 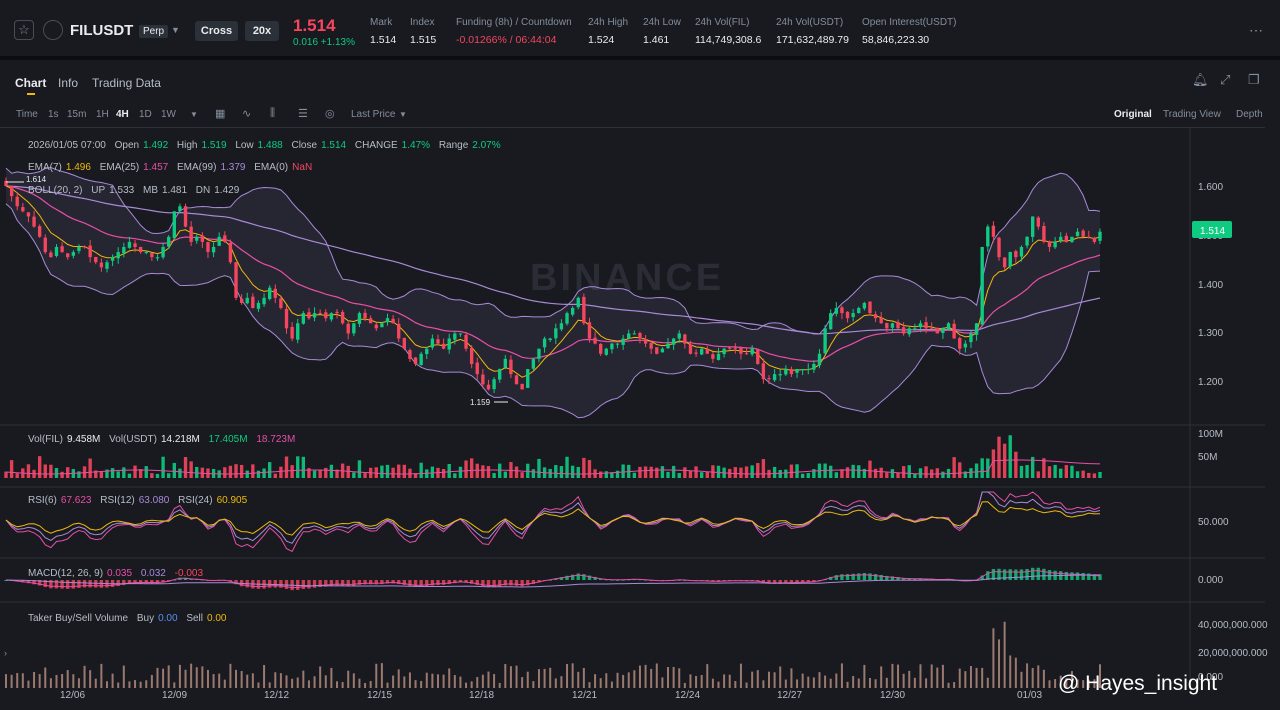 What do you see at coordinates (145, 114) in the screenshot?
I see `interval-1d: 1D` at bounding box center [145, 114].